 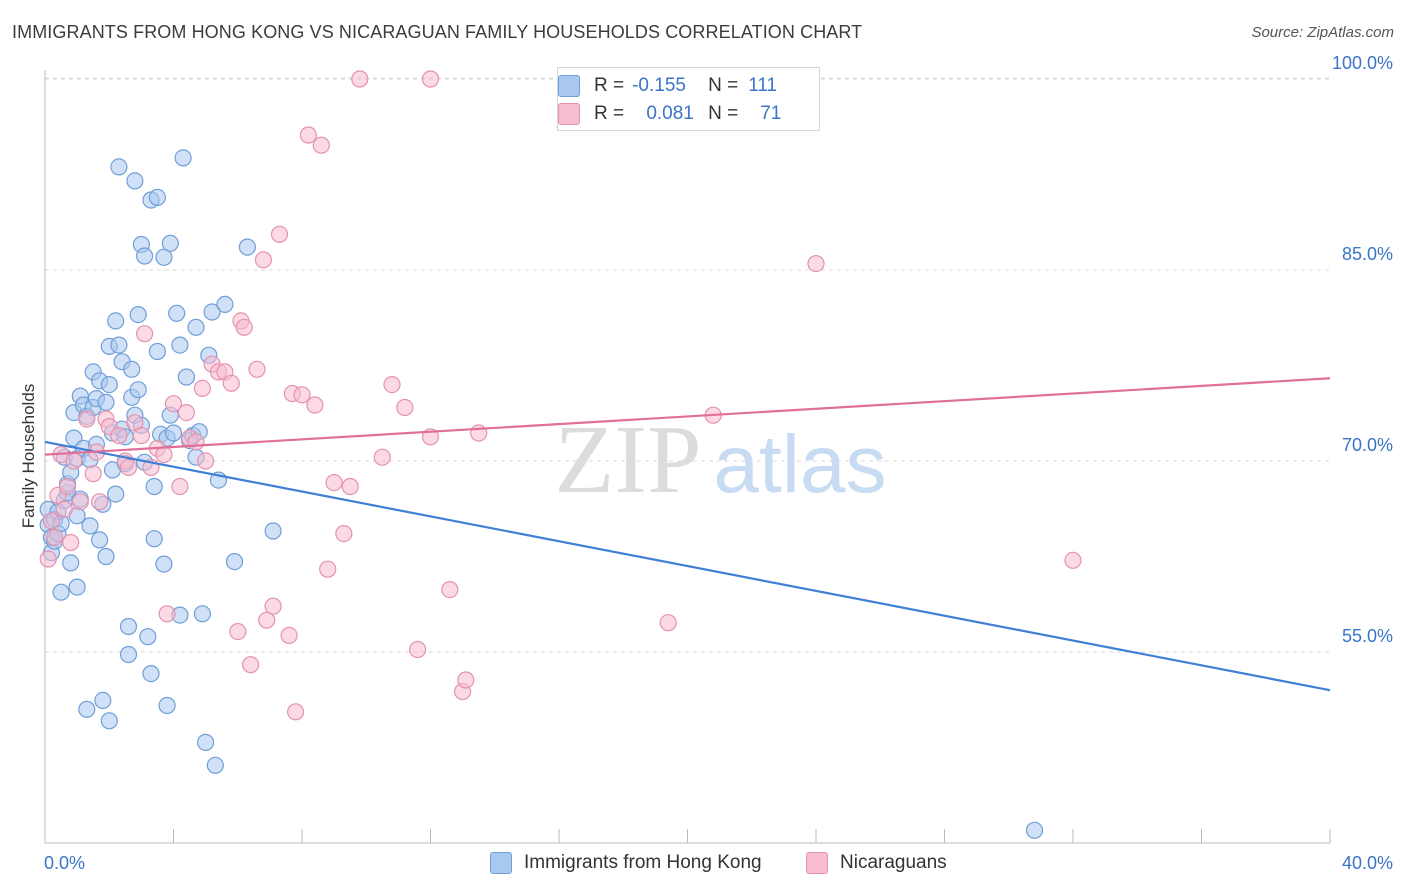 I want to click on trendline-nicaraguans, so click(x=687, y=416).